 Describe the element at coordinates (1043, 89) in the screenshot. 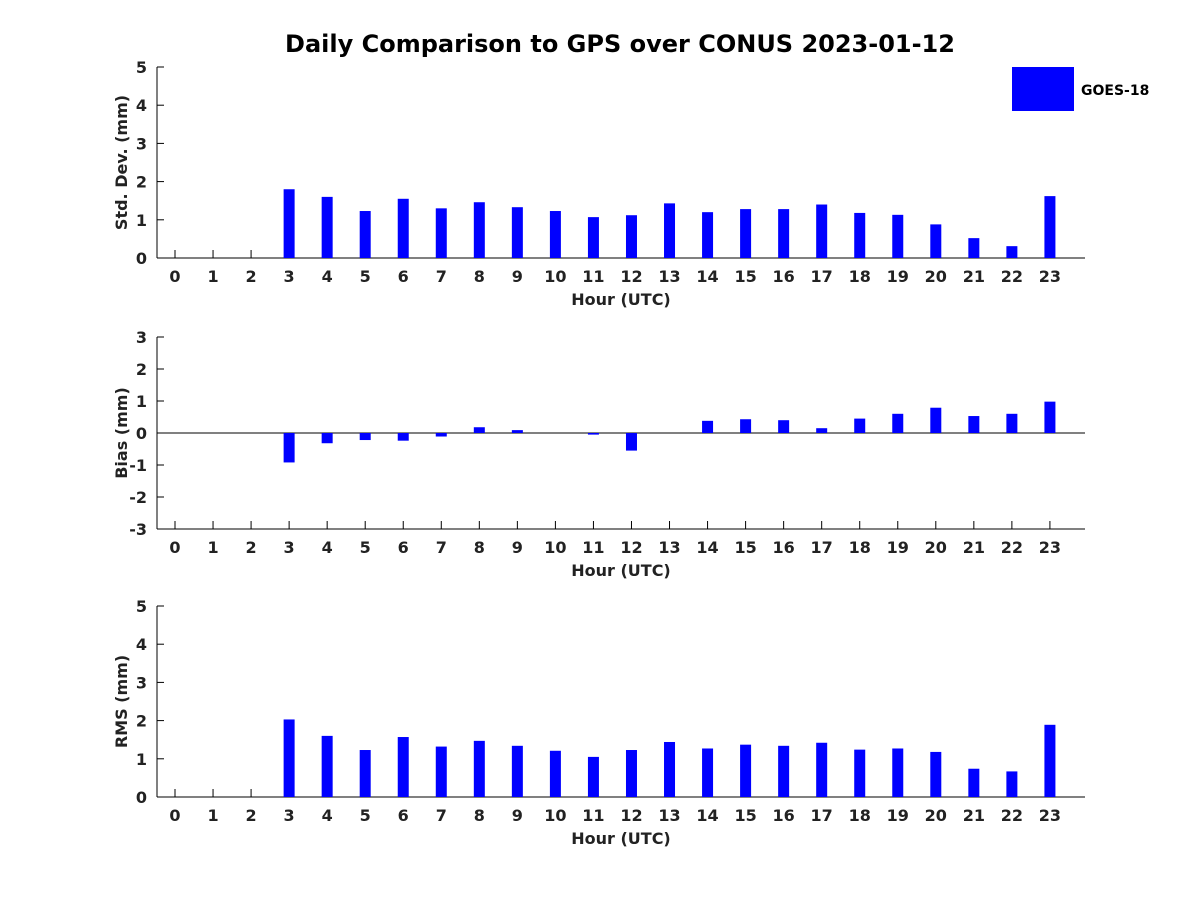

I see `legend-swatch` at that location.